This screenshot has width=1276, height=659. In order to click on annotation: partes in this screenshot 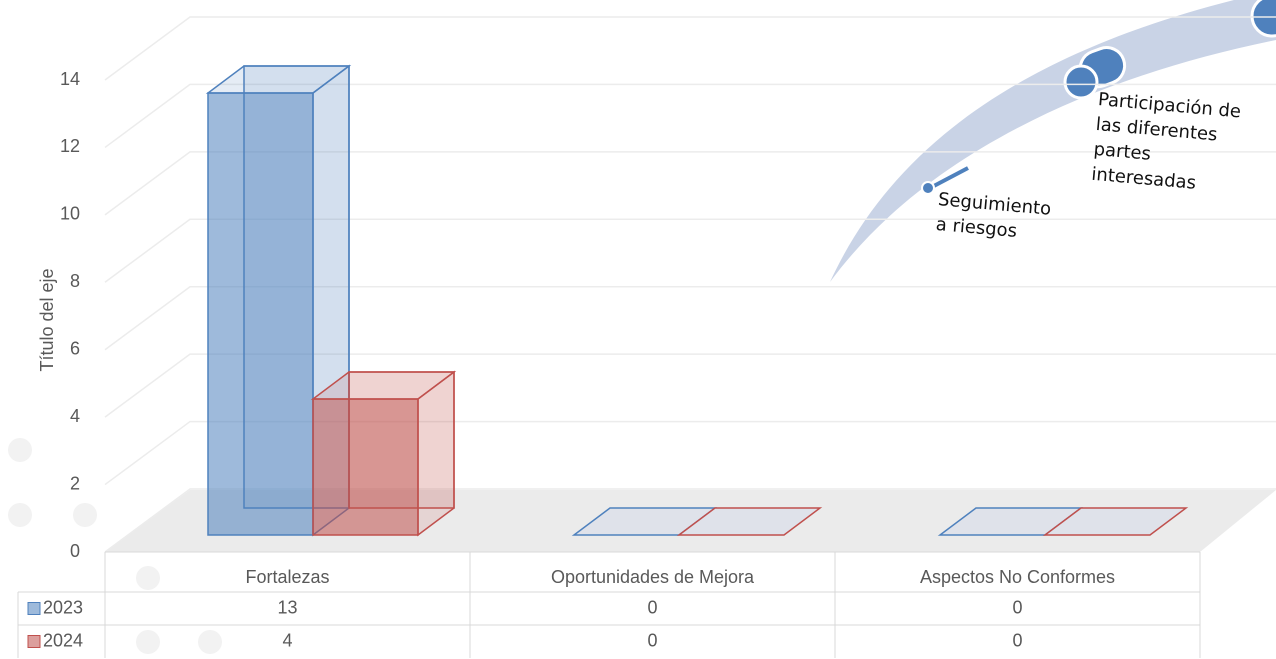, I will do `click(1122, 152)`.